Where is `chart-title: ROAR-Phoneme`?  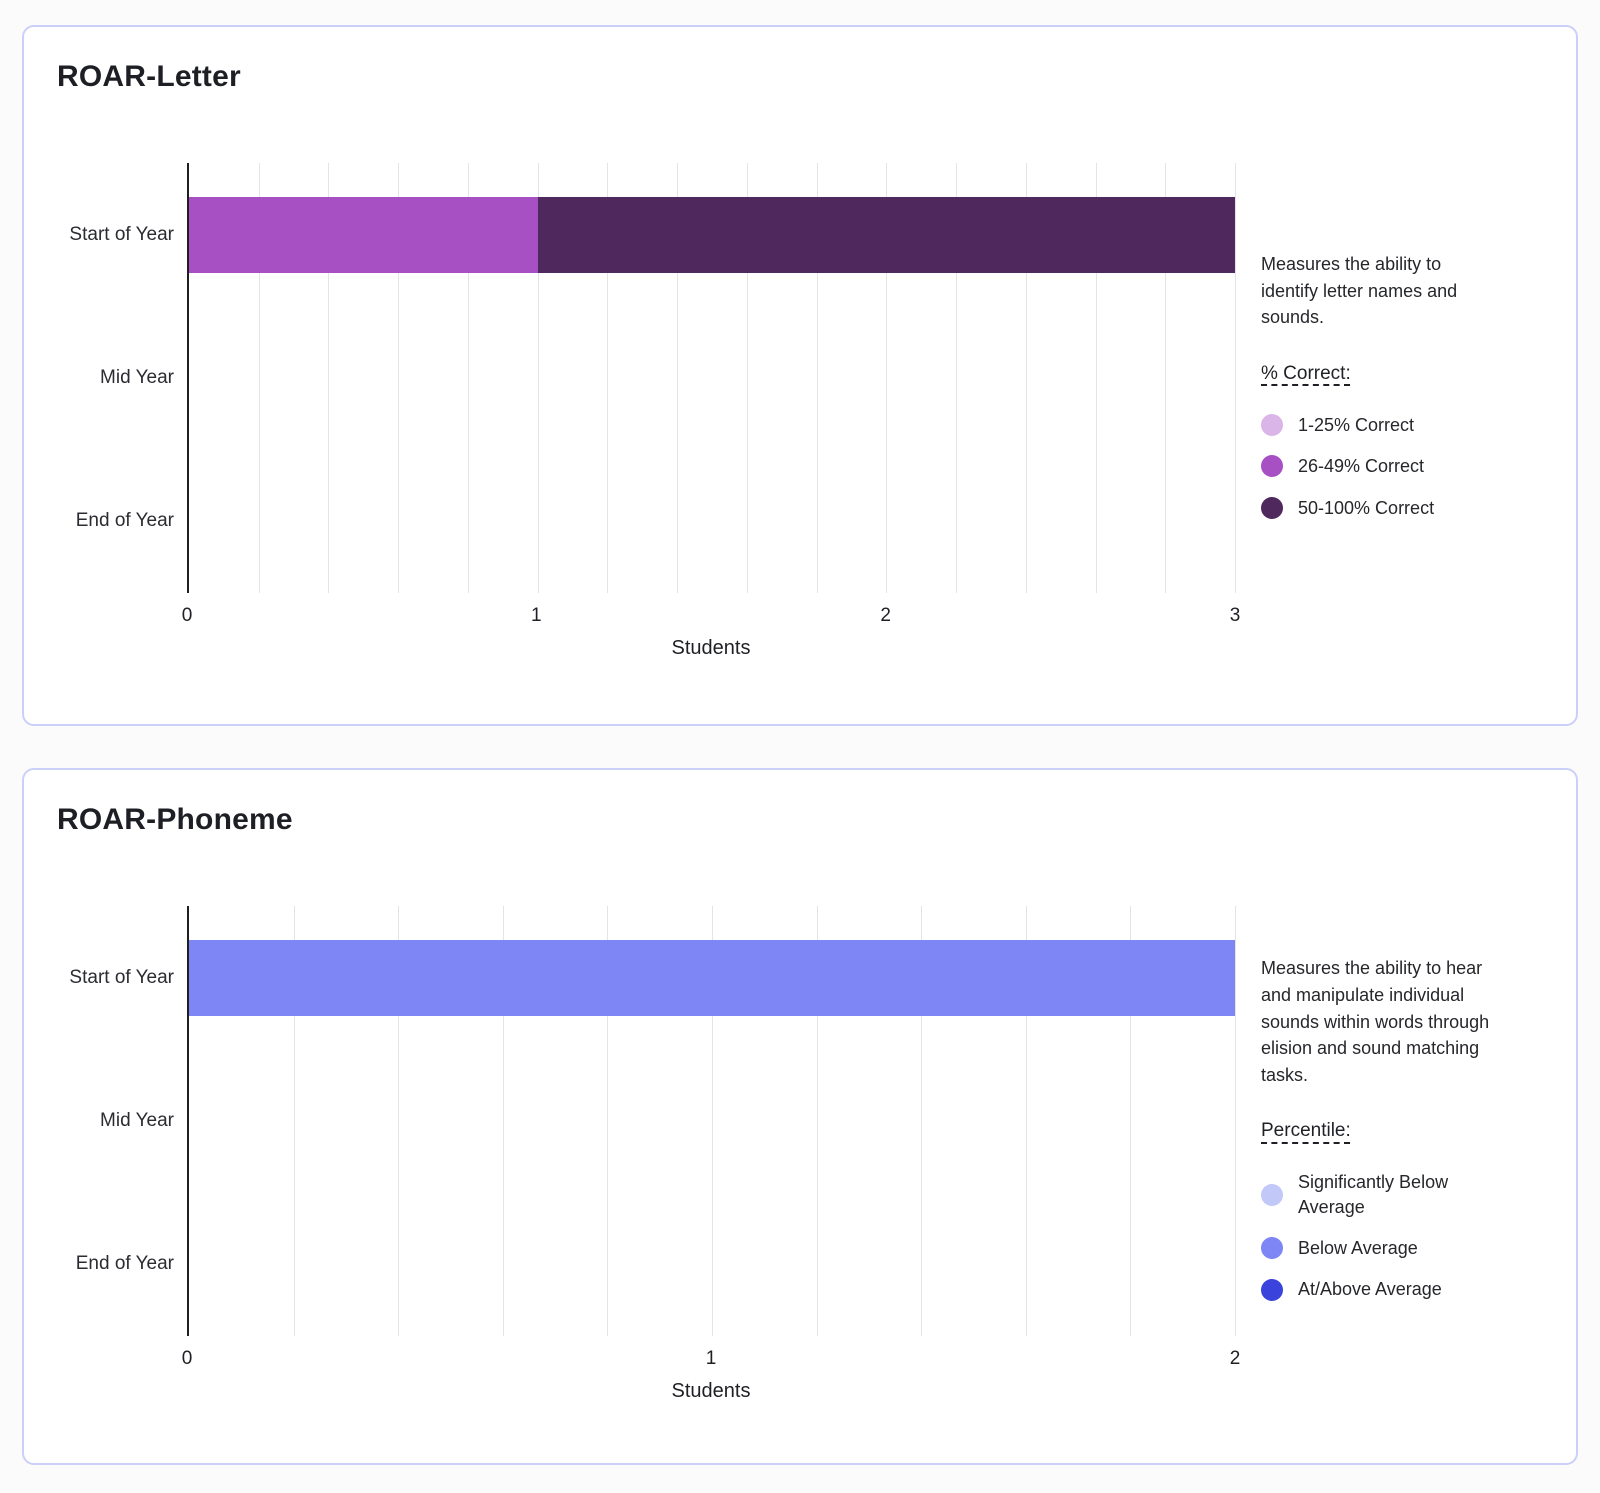 chart-title: ROAR-Phoneme is located at coordinates (175, 819).